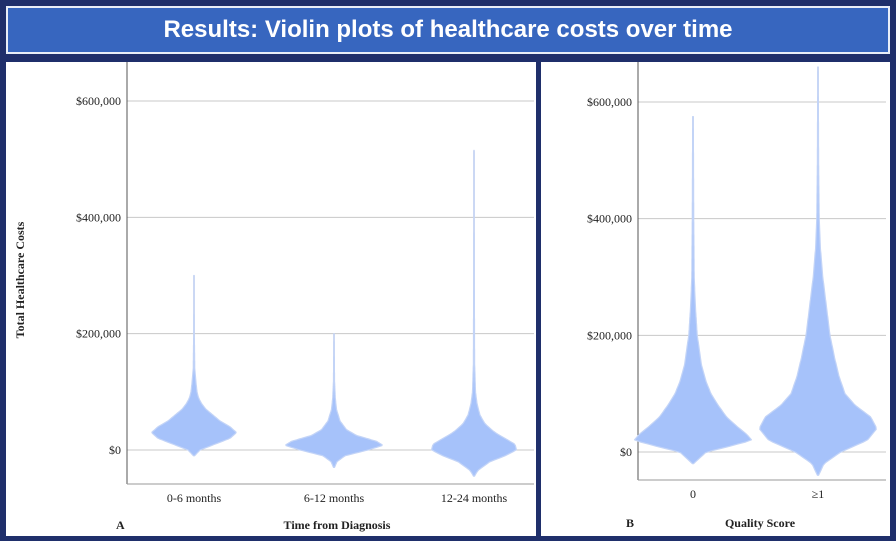 This screenshot has height=541, width=896. I want to click on x-tick-label: ≥1, so click(818, 494).